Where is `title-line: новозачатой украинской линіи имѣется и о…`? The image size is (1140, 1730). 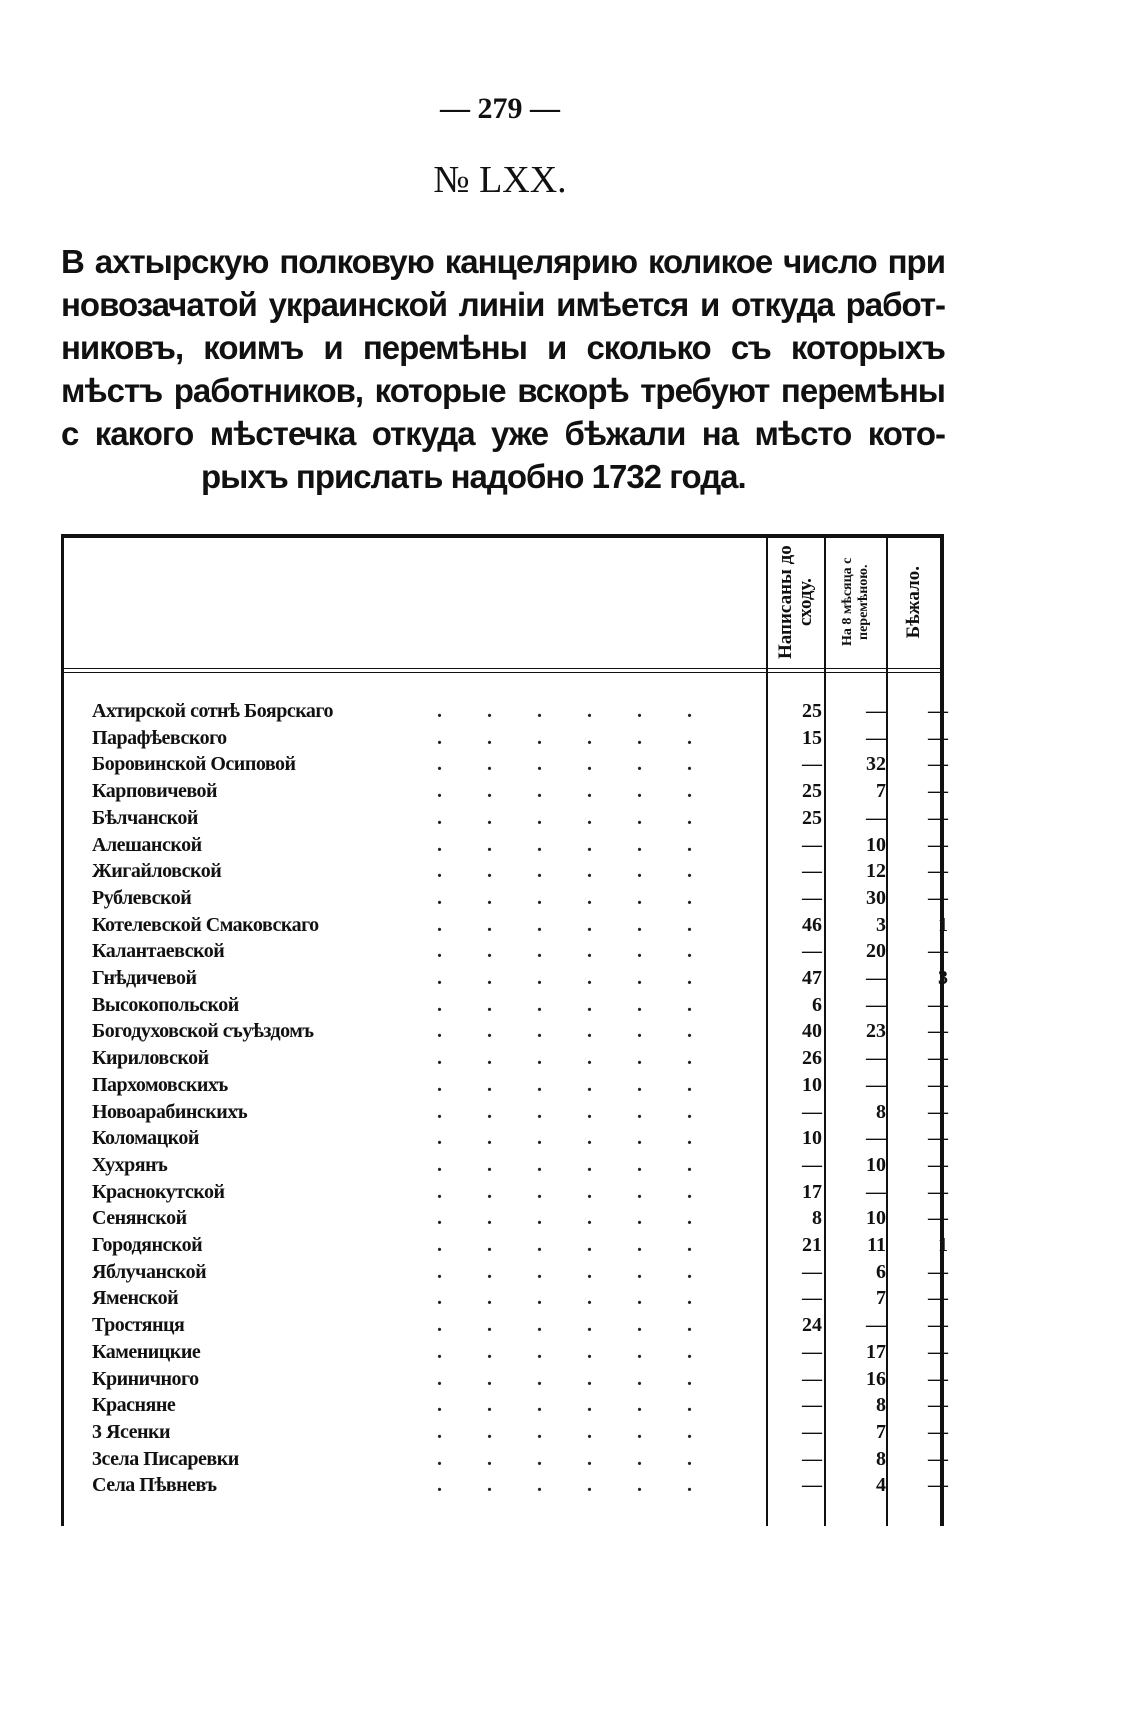 title-line: новозачатой украинской линіи имѣется и о… is located at coordinates (503, 304).